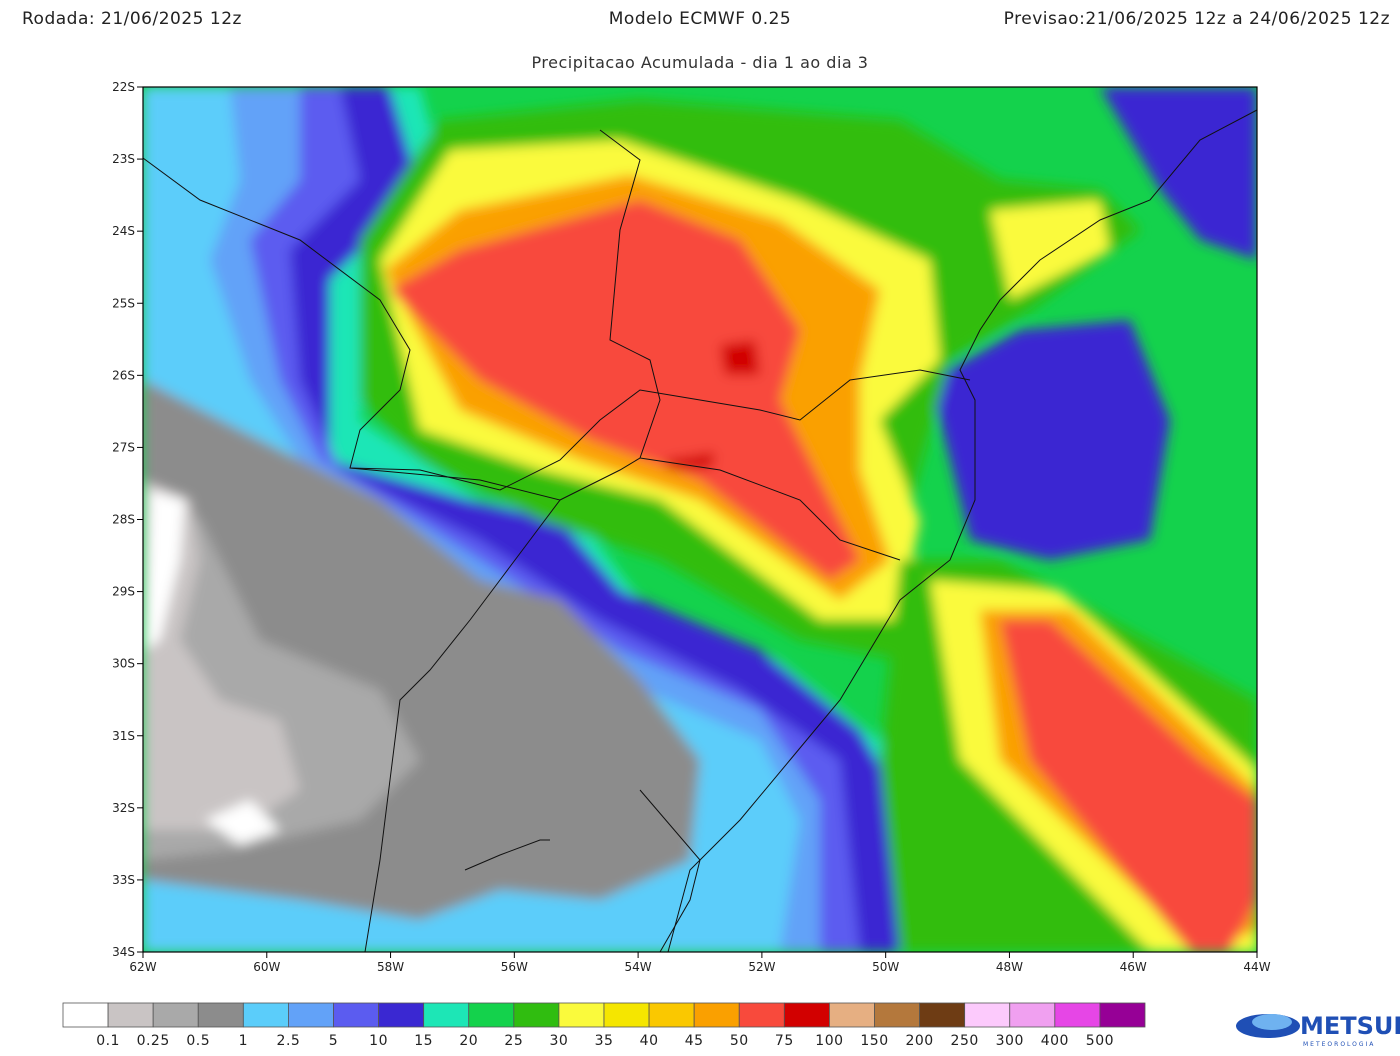 The image size is (1400, 1056). Describe the element at coordinates (123, 87) in the screenshot. I see `lat-label: 22S` at that location.